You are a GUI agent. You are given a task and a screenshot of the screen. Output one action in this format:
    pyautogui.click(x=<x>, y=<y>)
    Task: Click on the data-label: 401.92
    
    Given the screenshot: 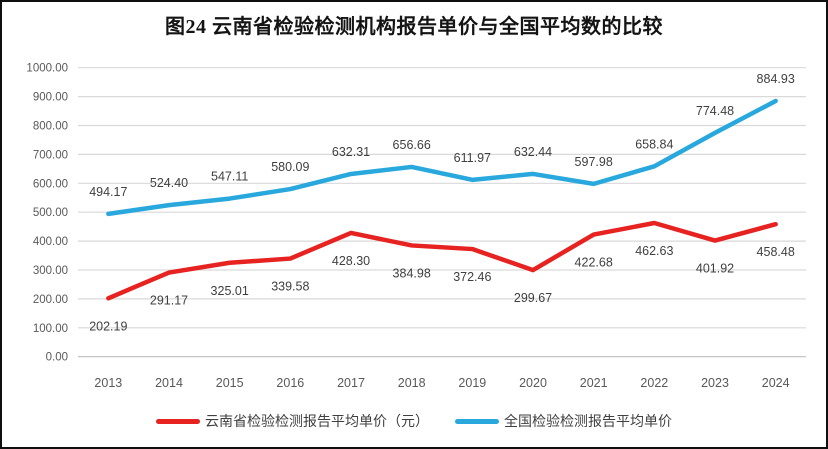 What is the action you would take?
    pyautogui.click(x=715, y=269)
    